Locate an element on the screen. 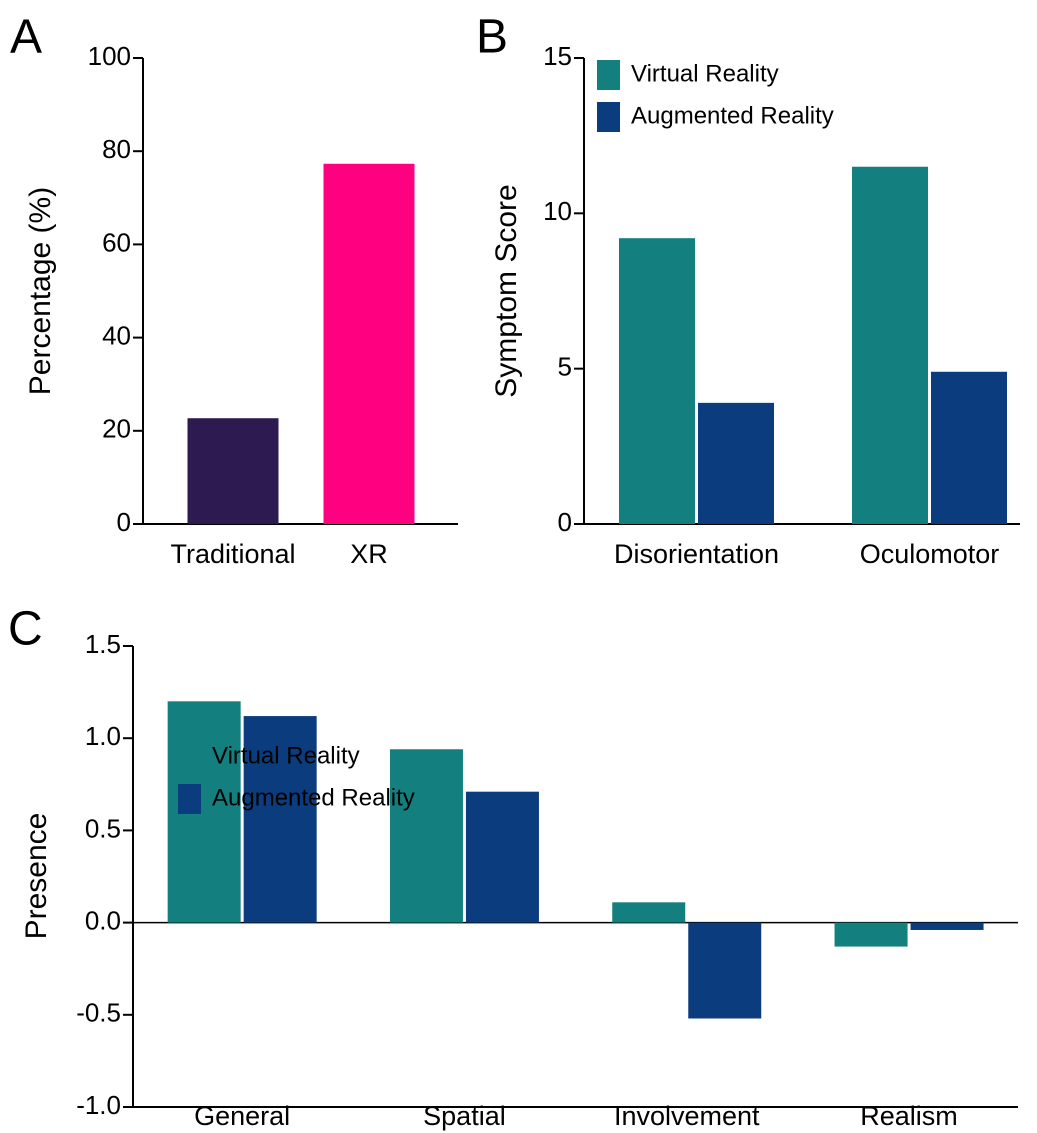 Image resolution: width=1037 pixels, height=1133 pixels. x-tick-label: XR is located at coordinates (369, 554).